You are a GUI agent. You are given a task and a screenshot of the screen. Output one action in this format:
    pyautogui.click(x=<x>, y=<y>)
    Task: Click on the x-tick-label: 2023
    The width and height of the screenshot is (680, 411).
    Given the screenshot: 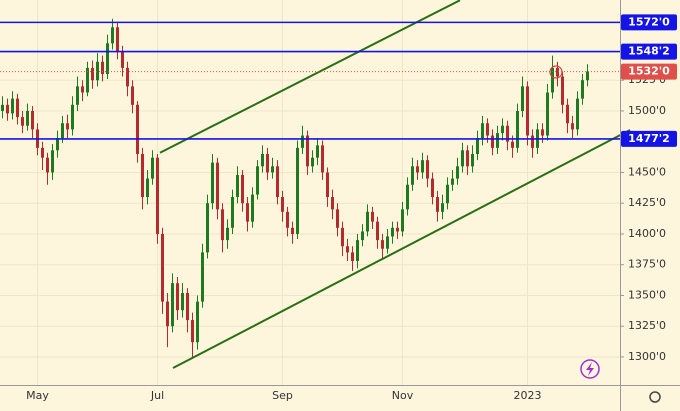 What is the action you would take?
    pyautogui.click(x=528, y=395)
    